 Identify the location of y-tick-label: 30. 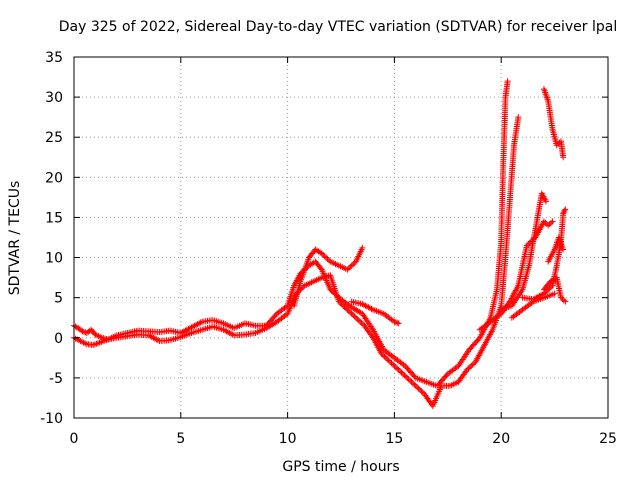
(54, 98).